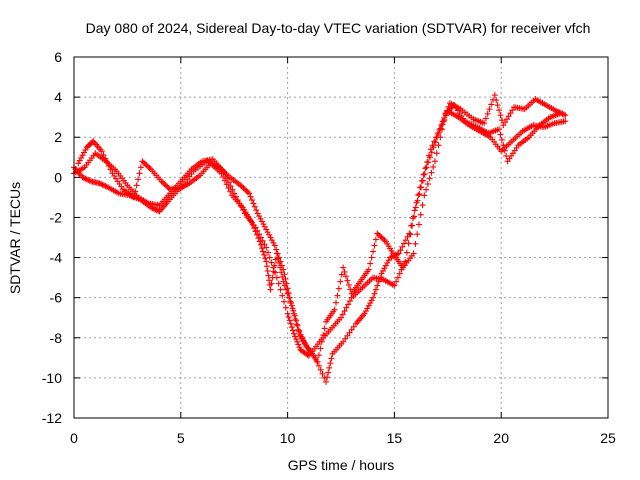 The height and width of the screenshot is (480, 640). I want to click on y-tick-label: -6, so click(56, 298).